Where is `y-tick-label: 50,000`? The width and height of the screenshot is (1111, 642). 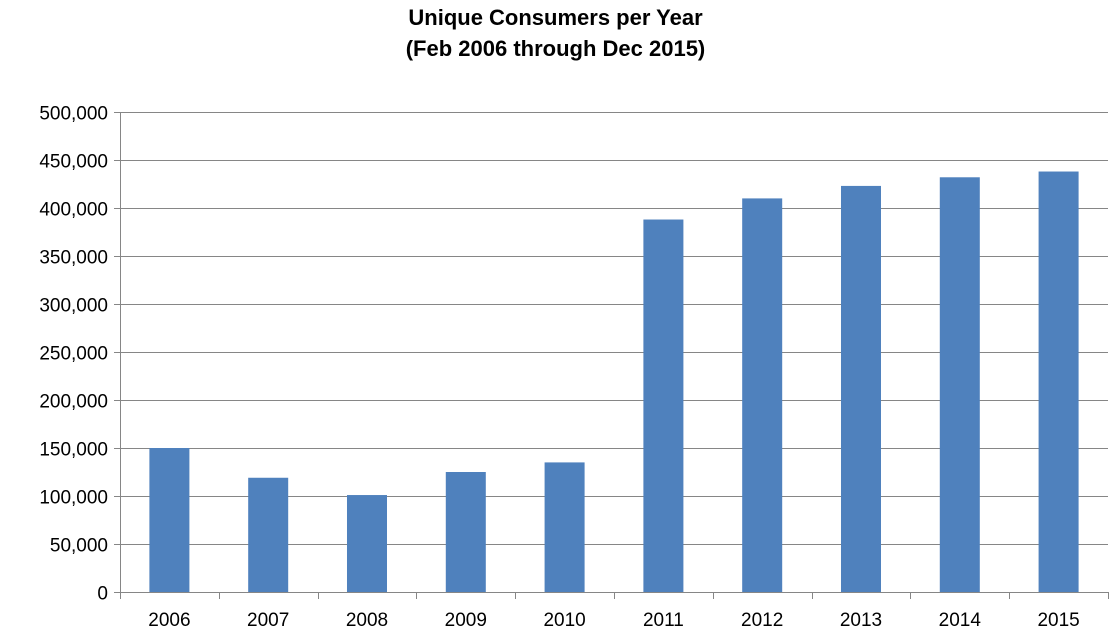 y-tick-label: 50,000 is located at coordinates (79, 546).